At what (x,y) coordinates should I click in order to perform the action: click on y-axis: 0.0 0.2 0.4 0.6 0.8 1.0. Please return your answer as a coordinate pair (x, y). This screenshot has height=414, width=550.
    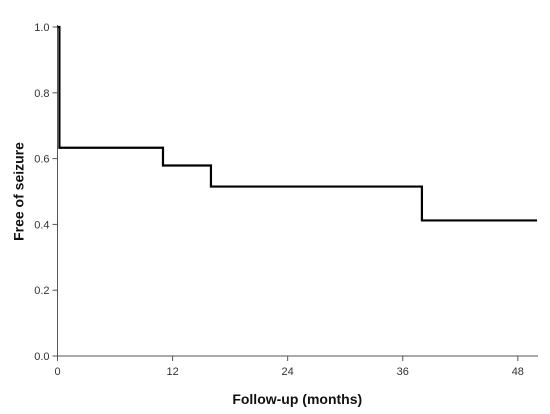
    Looking at the image, I should click on (46, 192).